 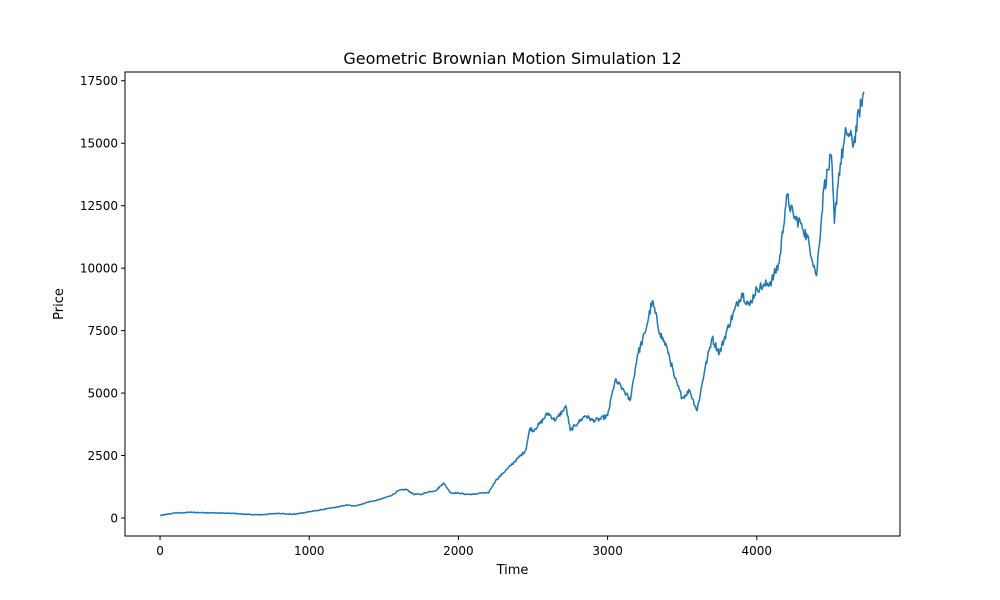 What do you see at coordinates (99, 144) in the screenshot?
I see `y-tick-label: 15000` at bounding box center [99, 144].